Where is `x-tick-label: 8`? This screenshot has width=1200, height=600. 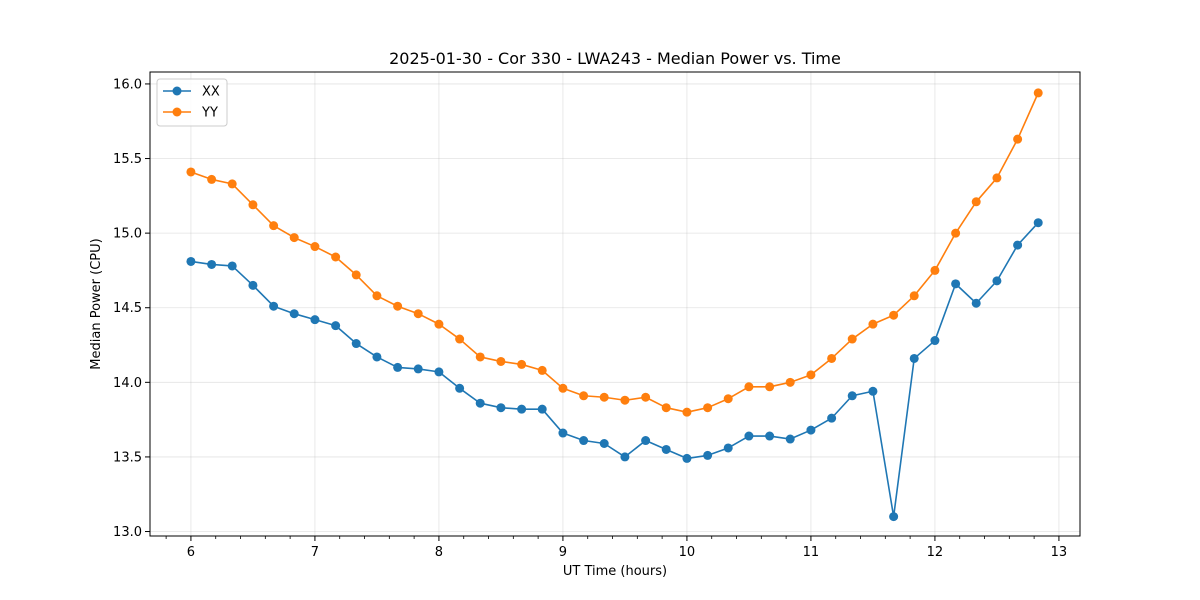
x-tick-label: 8 is located at coordinates (439, 552).